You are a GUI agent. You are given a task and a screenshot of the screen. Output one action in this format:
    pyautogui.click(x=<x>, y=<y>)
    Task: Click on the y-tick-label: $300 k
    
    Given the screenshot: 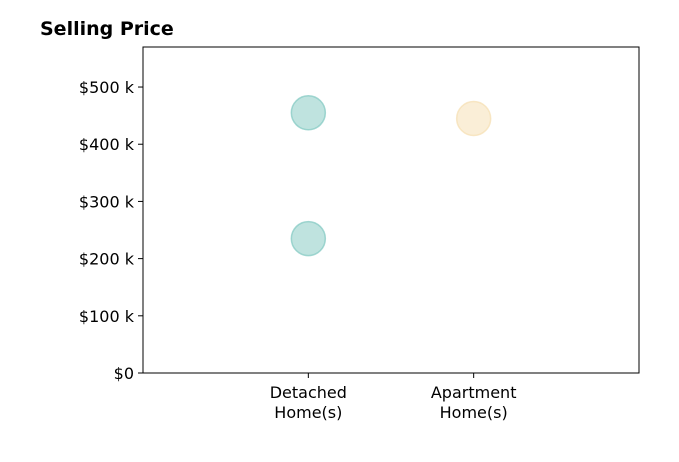 What is the action you would take?
    pyautogui.click(x=107, y=201)
    